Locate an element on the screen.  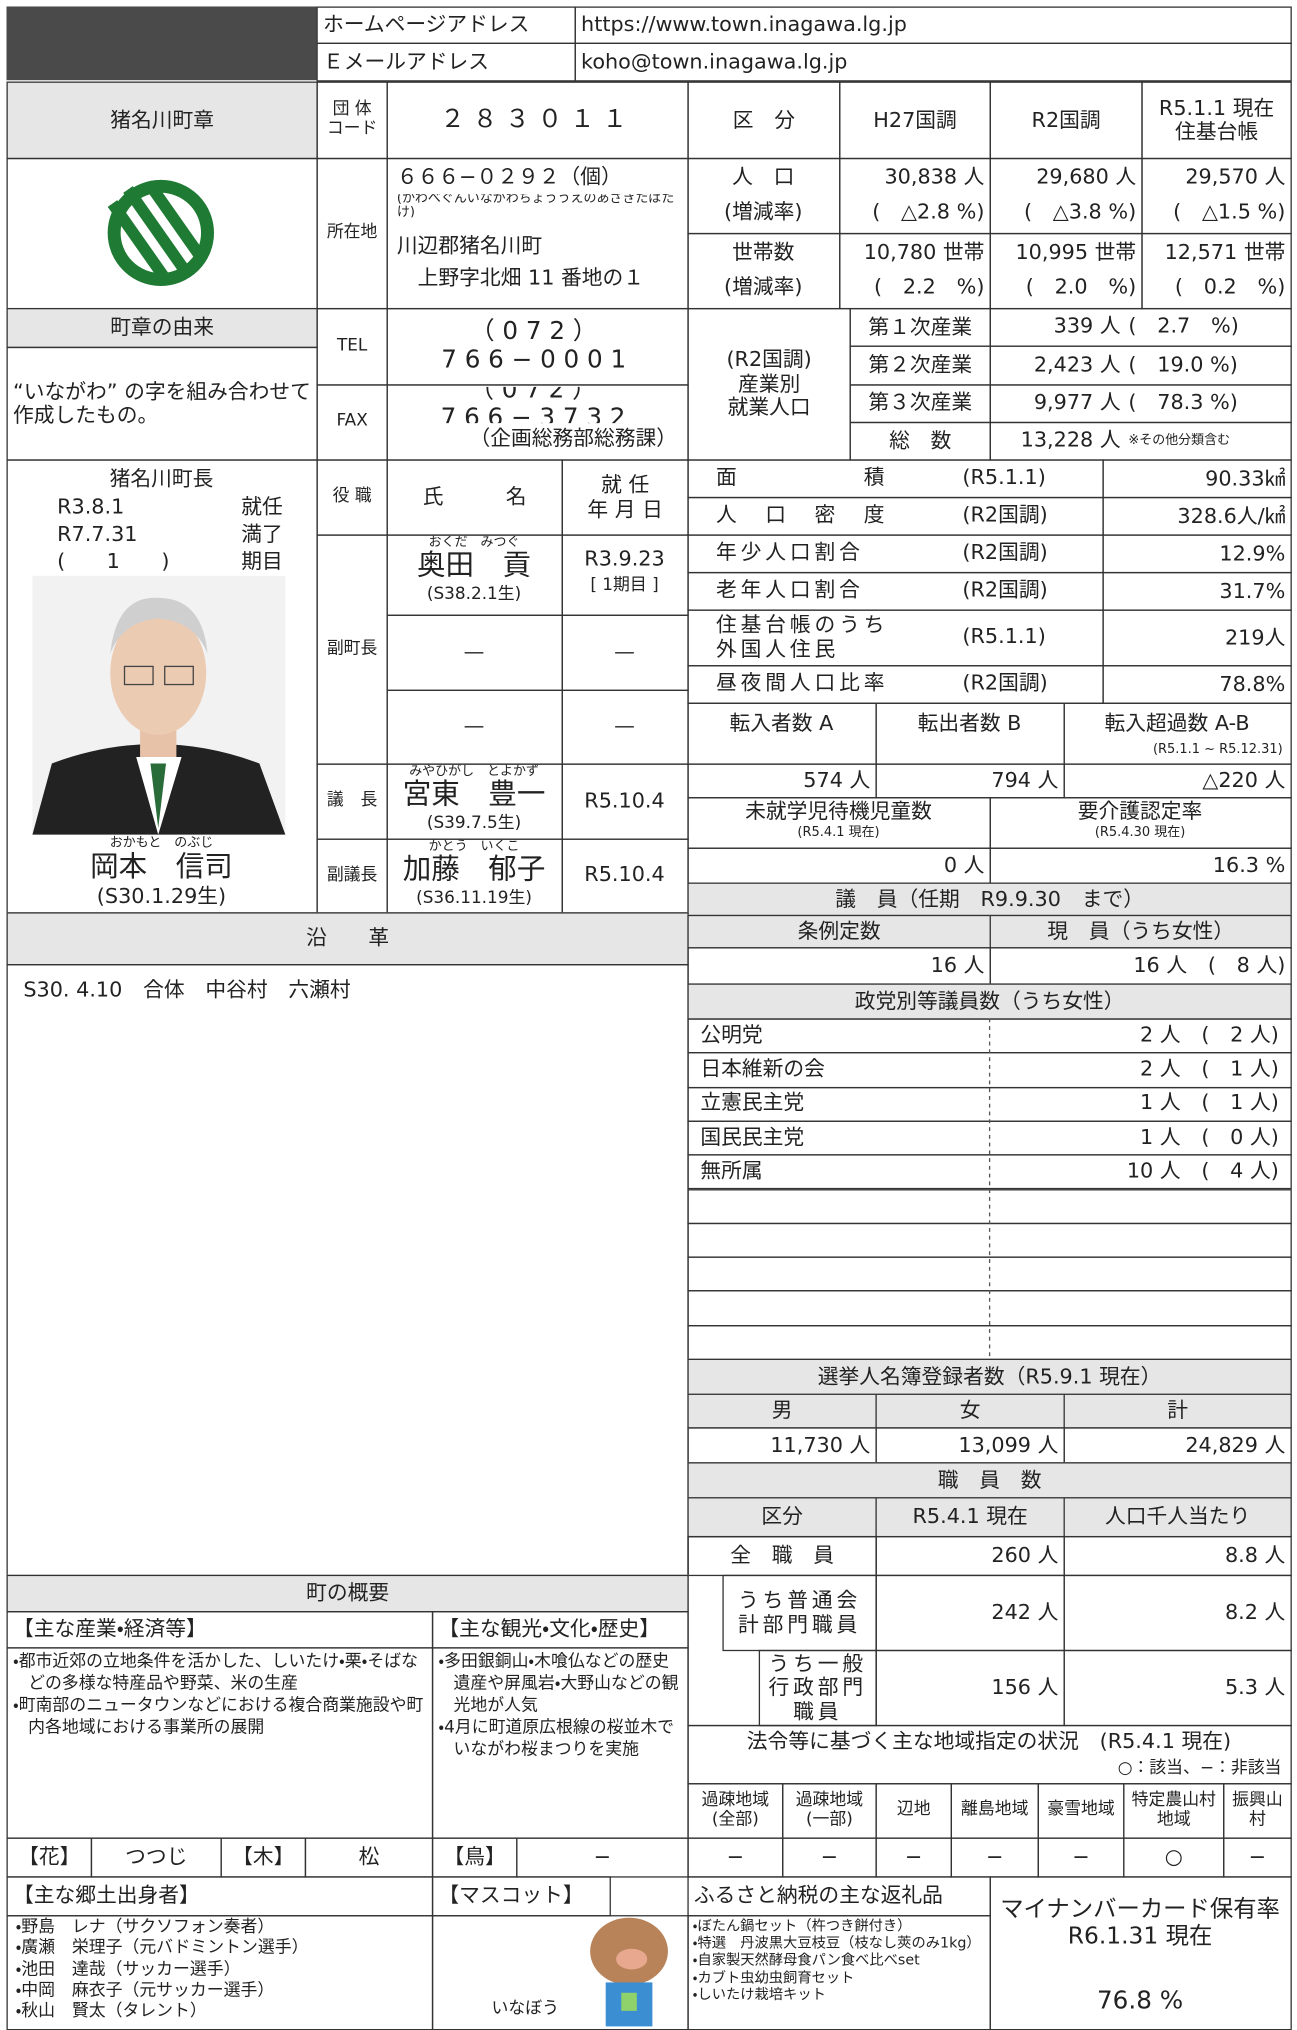
rows: 5.3 人 is located at coordinates (1177, 1688).